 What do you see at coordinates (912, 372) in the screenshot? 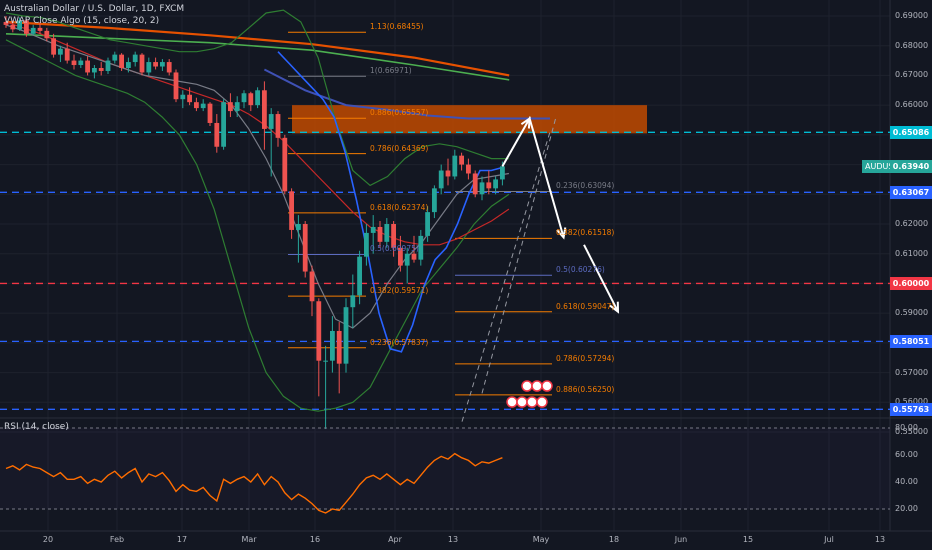
I see `price-tick-label: 0.57000` at bounding box center [912, 372].